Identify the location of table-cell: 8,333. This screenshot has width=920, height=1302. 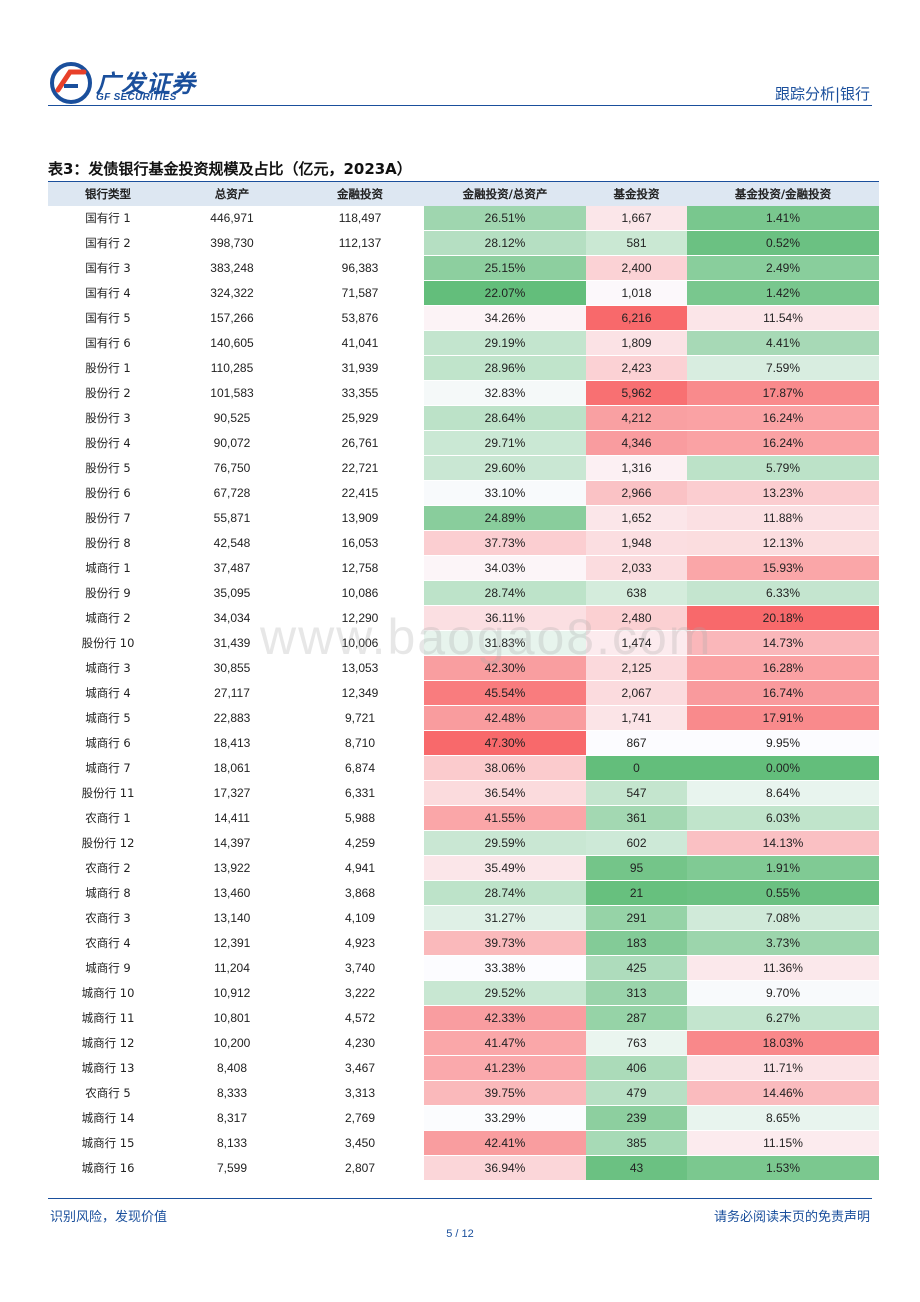
(232, 1093).